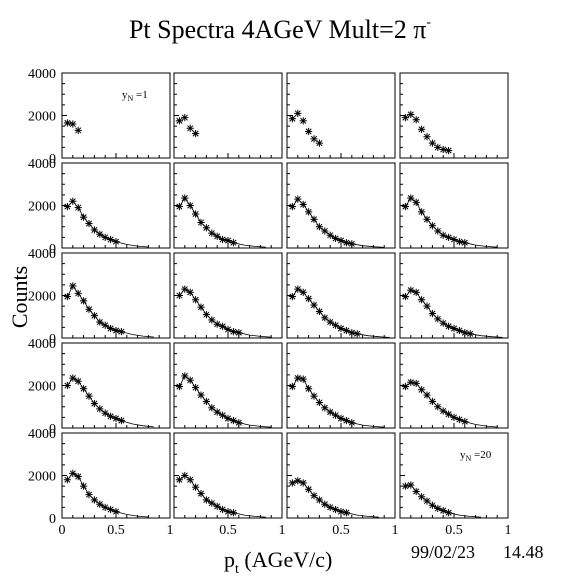 The height and width of the screenshot is (587, 561). Describe the element at coordinates (280, 29) in the screenshot. I see `chart-title: Pt Spectra 4AGeV Mult=2 π-` at that location.